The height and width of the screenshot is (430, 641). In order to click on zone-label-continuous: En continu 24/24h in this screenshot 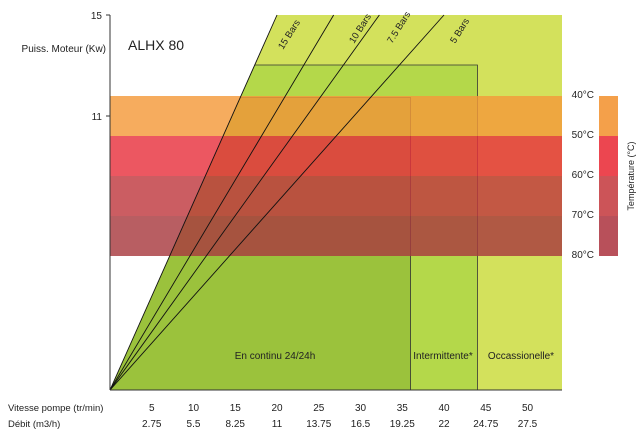, I will do `click(275, 356)`.